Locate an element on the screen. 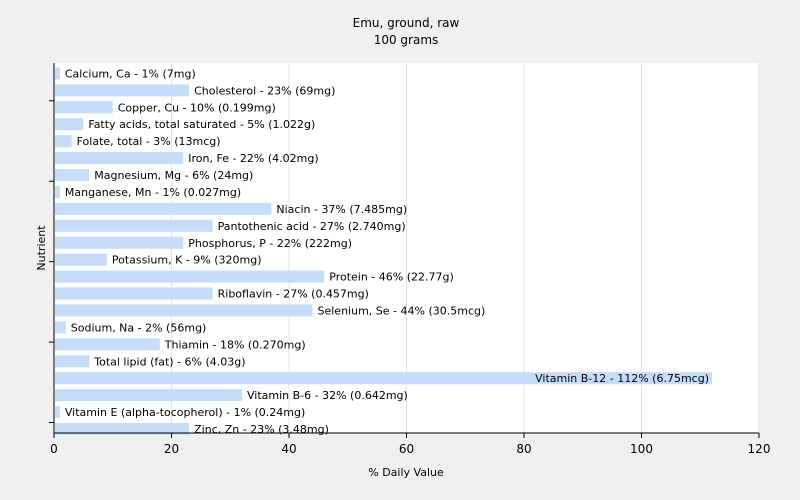 This screenshot has width=800, height=500. bar-label-16: Thiamin - 18% (0.270mg) is located at coordinates (235, 344).